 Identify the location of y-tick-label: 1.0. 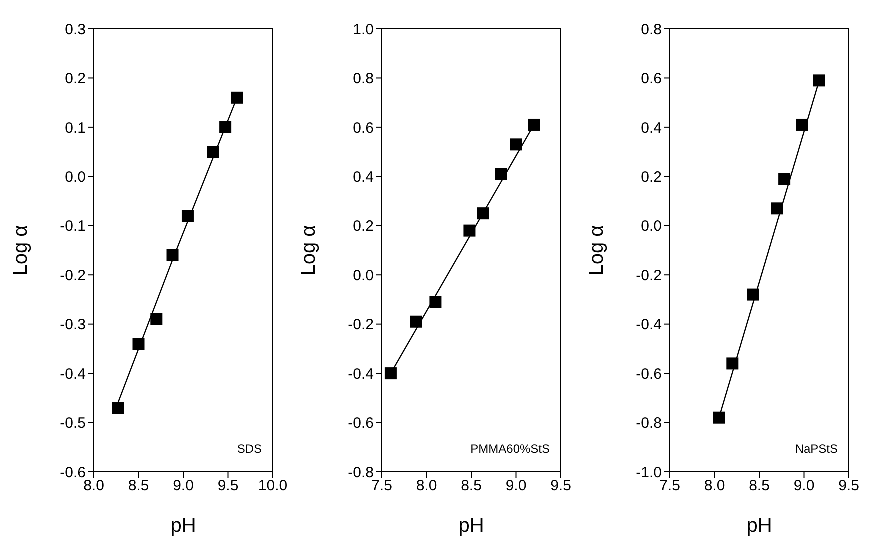
(363, 29).